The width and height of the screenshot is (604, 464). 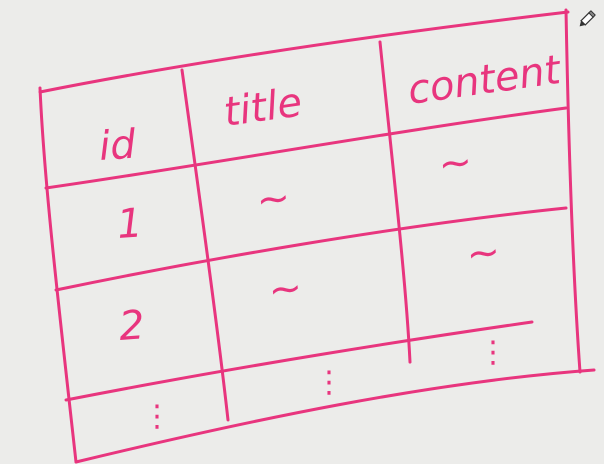 I want to click on header-cell-content: content, so click(x=484, y=80).